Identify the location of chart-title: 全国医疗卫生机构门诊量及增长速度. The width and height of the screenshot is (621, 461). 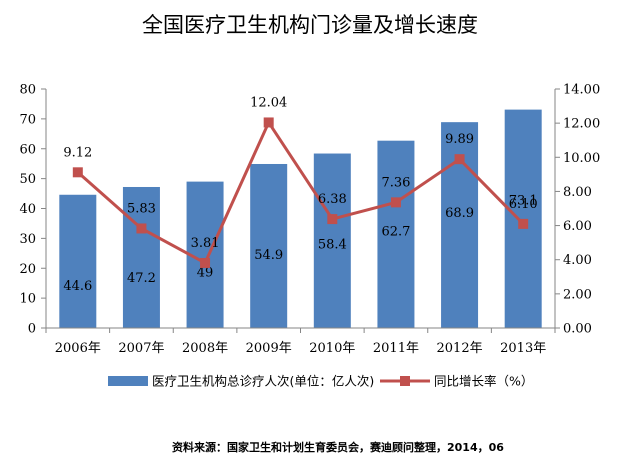
(310, 25).